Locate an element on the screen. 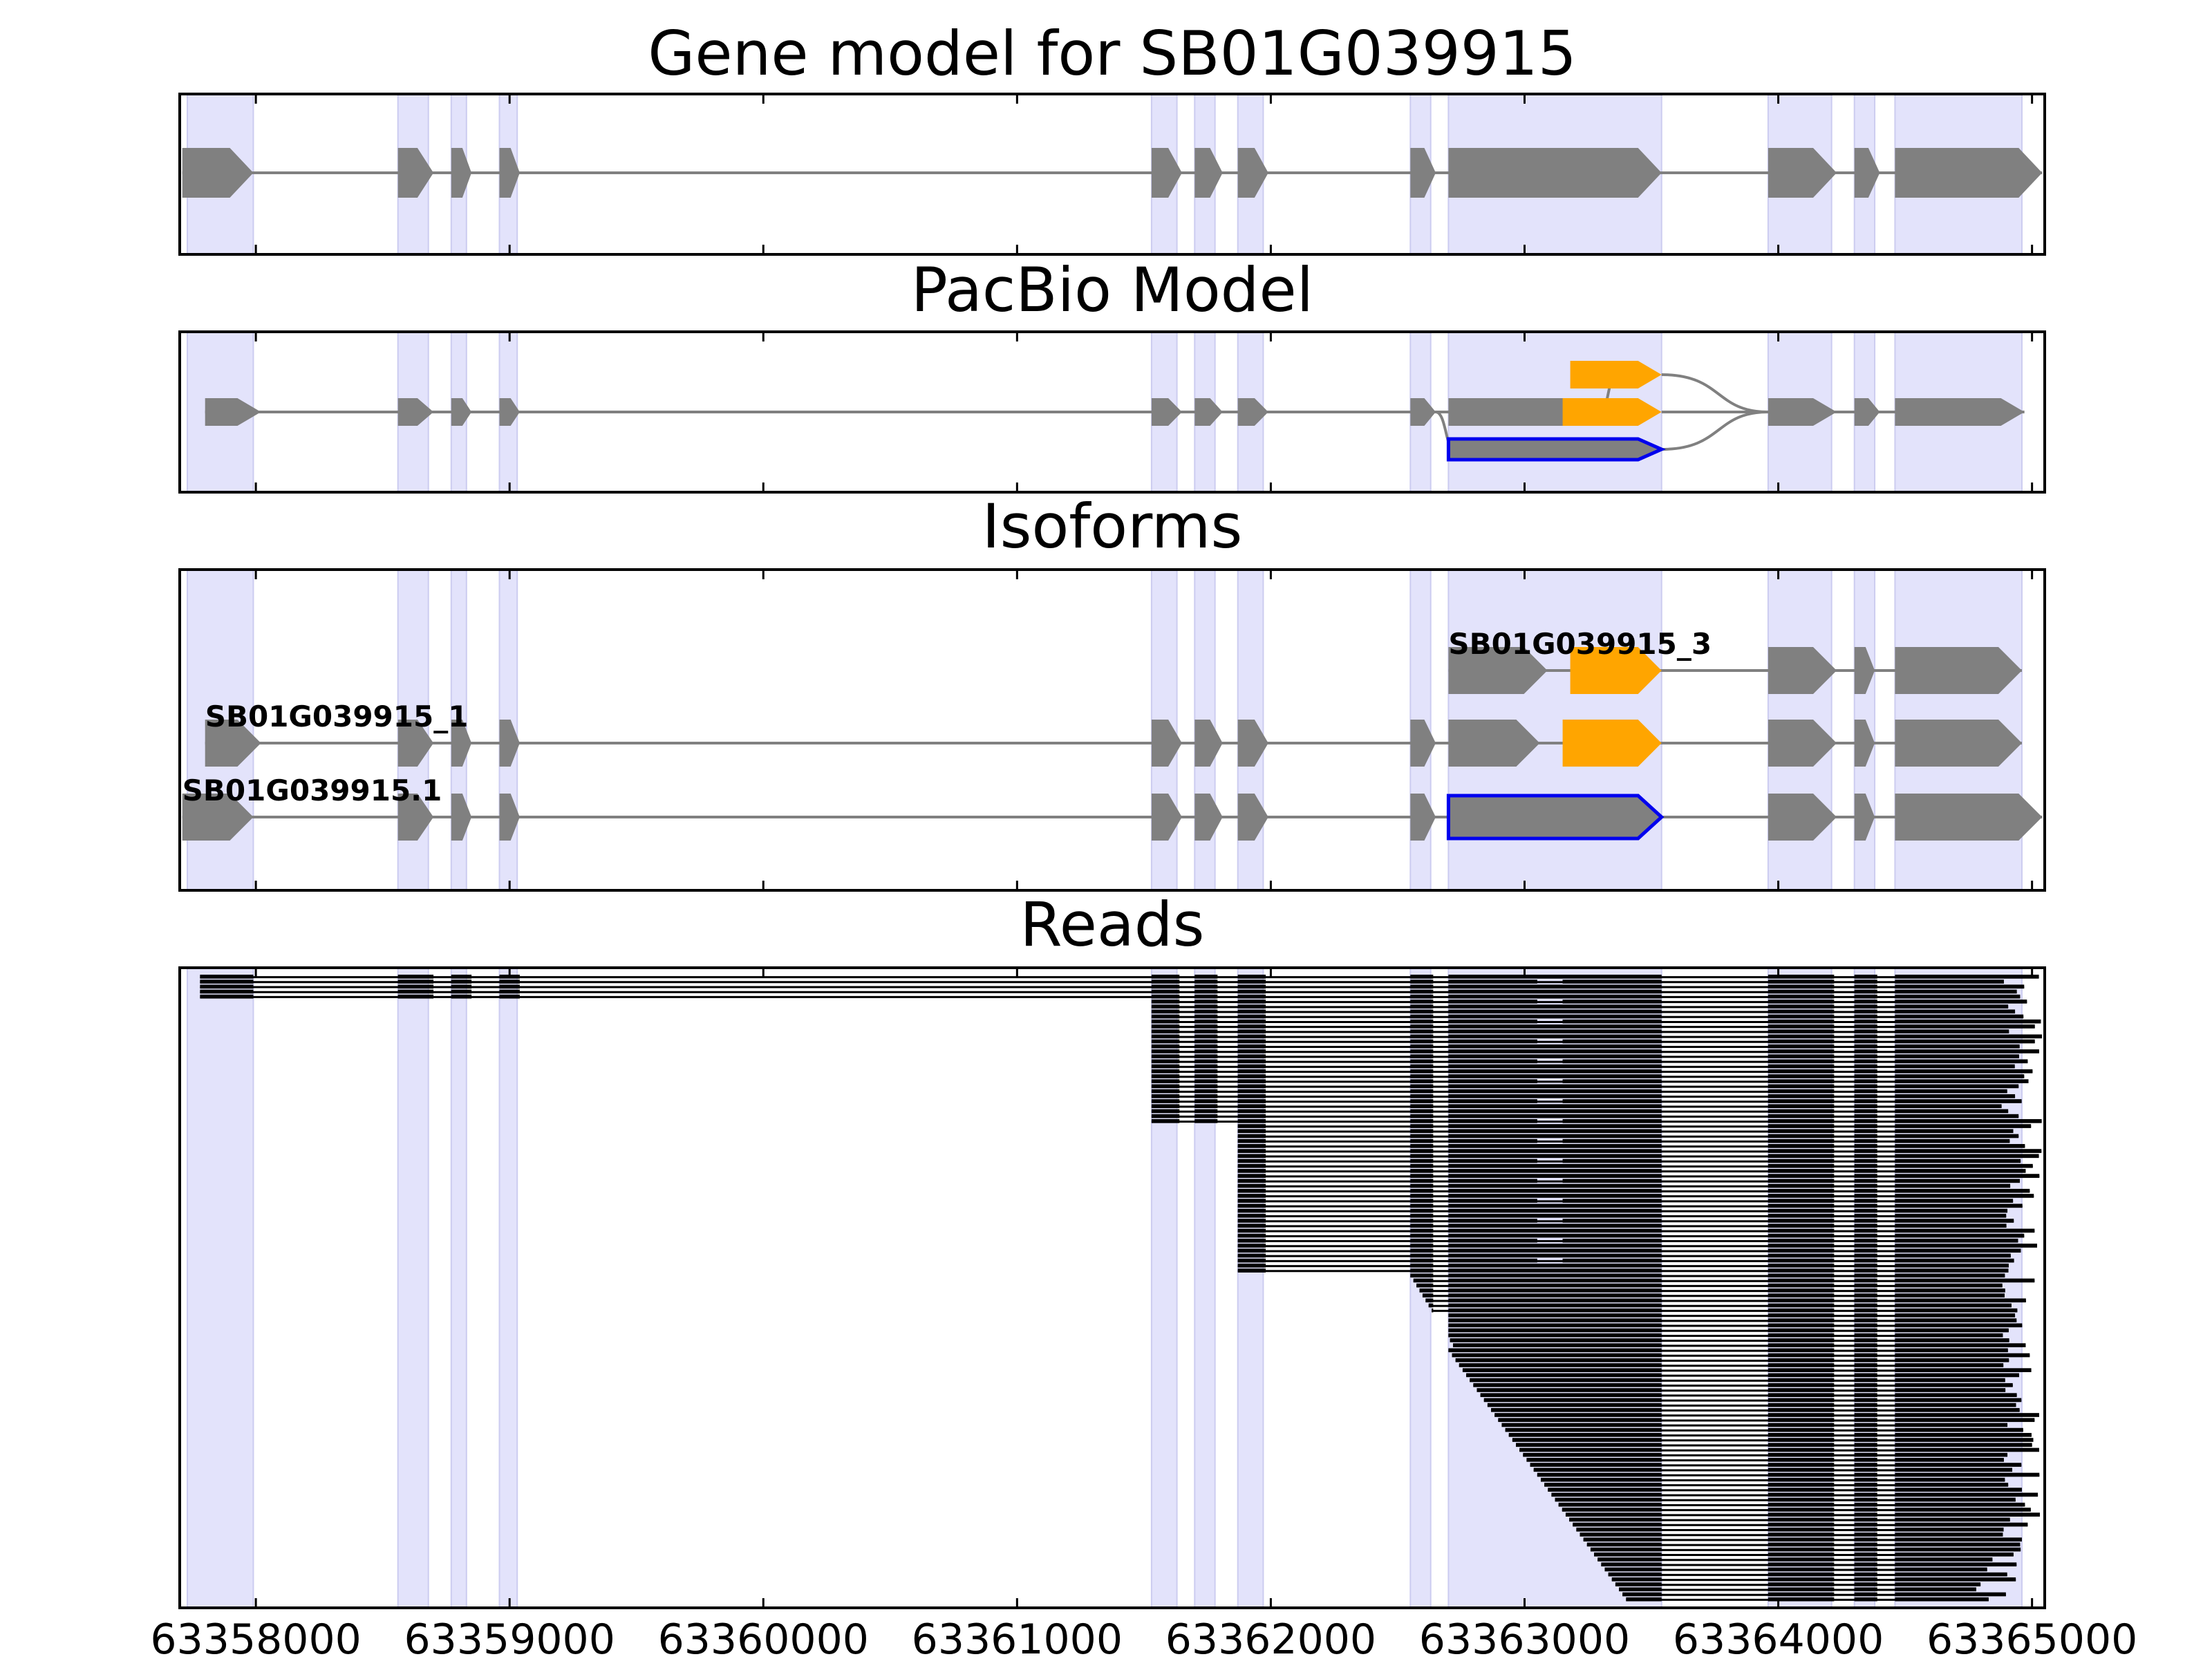 This screenshot has height=1659, width=2212. isoform-label: SB01G039915_3 is located at coordinates (1580, 644).